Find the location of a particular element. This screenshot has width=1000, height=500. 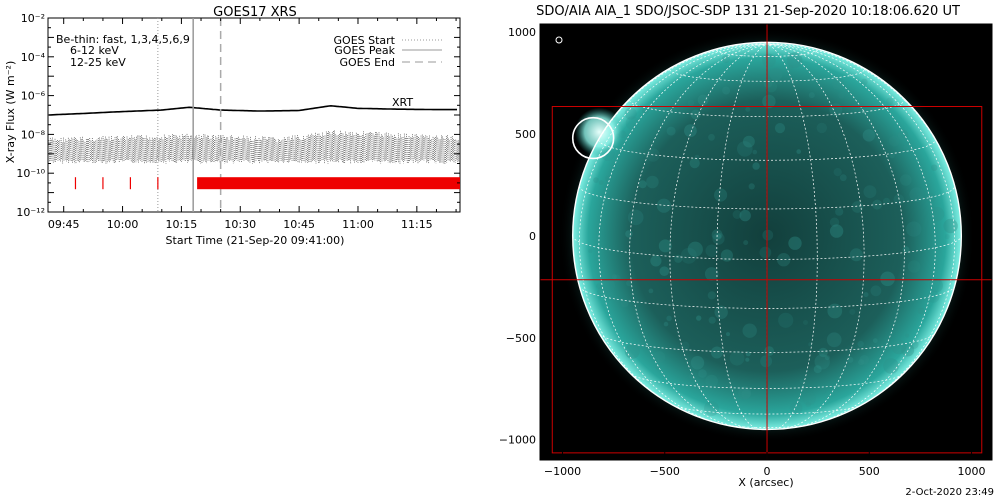

goes-x-tick-label: 10:00 is located at coordinates (123, 224).